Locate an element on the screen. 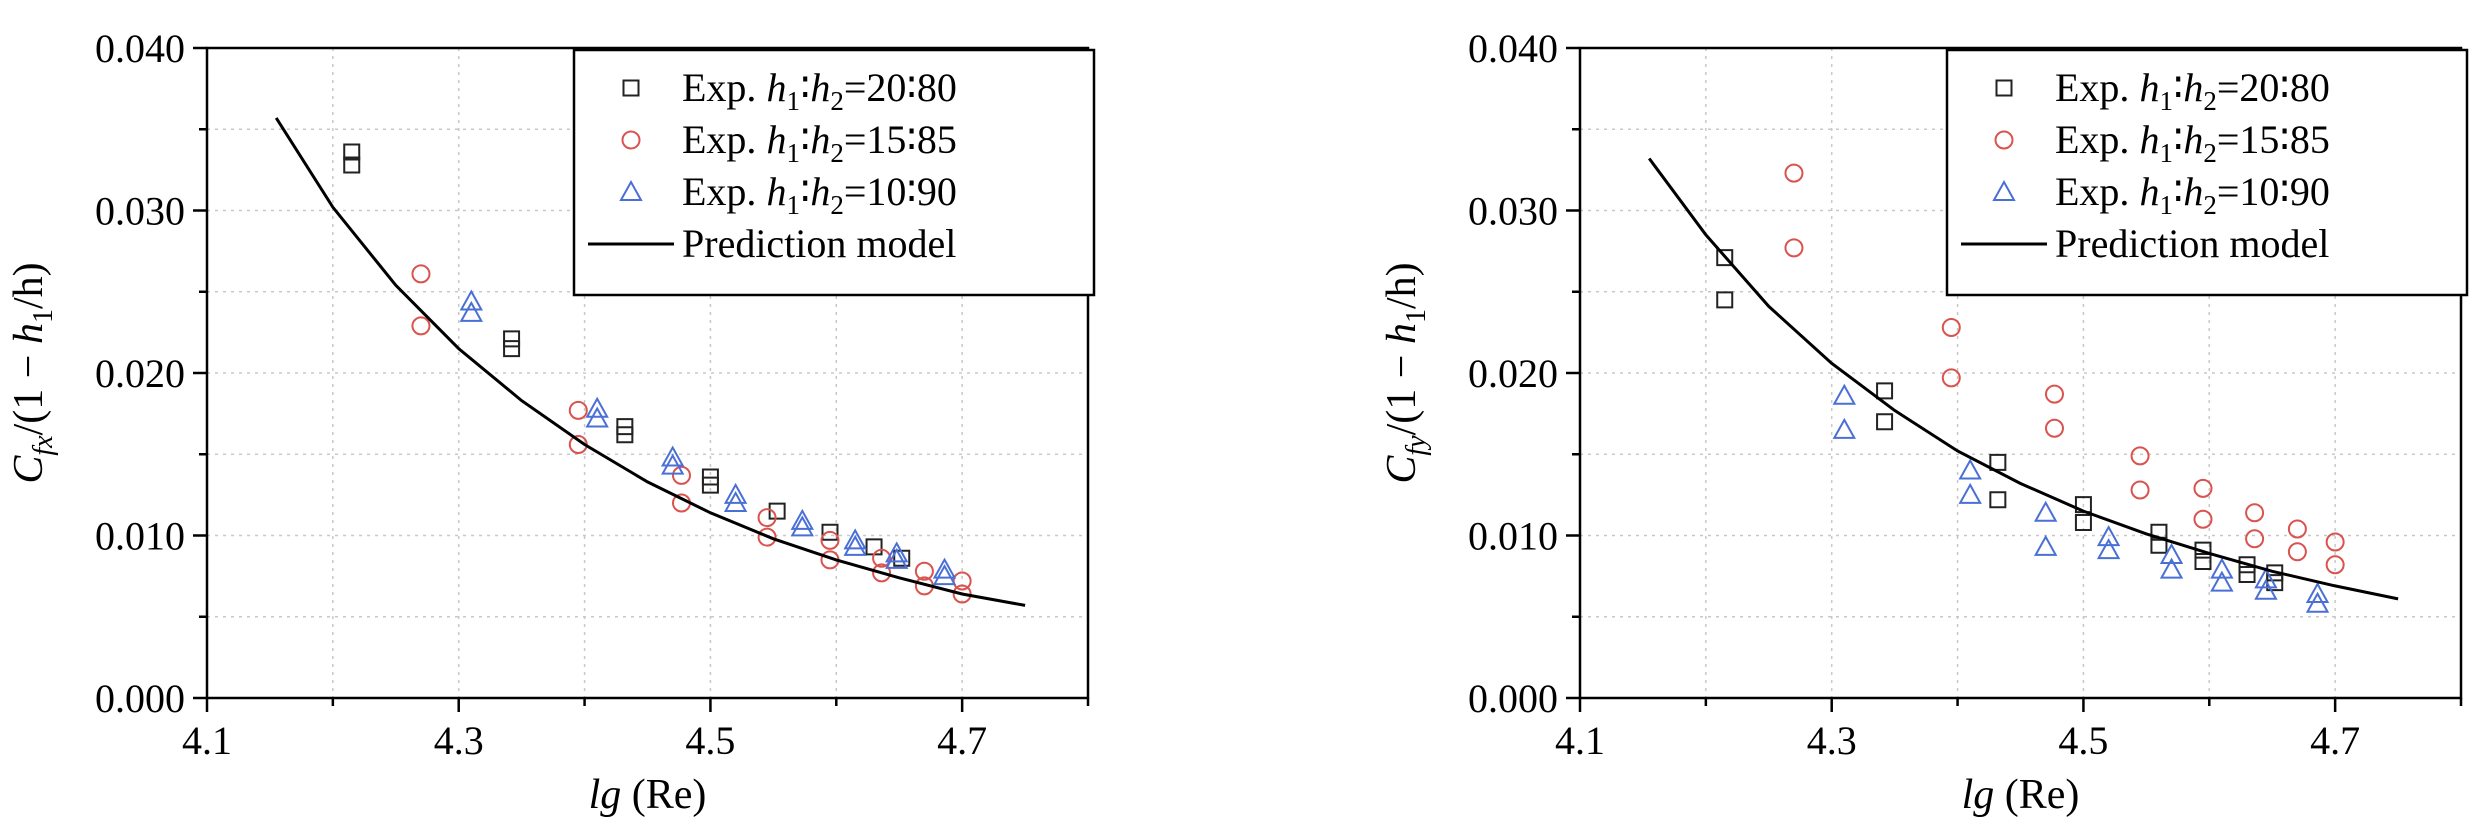 This screenshot has width=2481, height=827. y-axis-title: Cfx/(1 − h1/h) is located at coordinates (32, 372).